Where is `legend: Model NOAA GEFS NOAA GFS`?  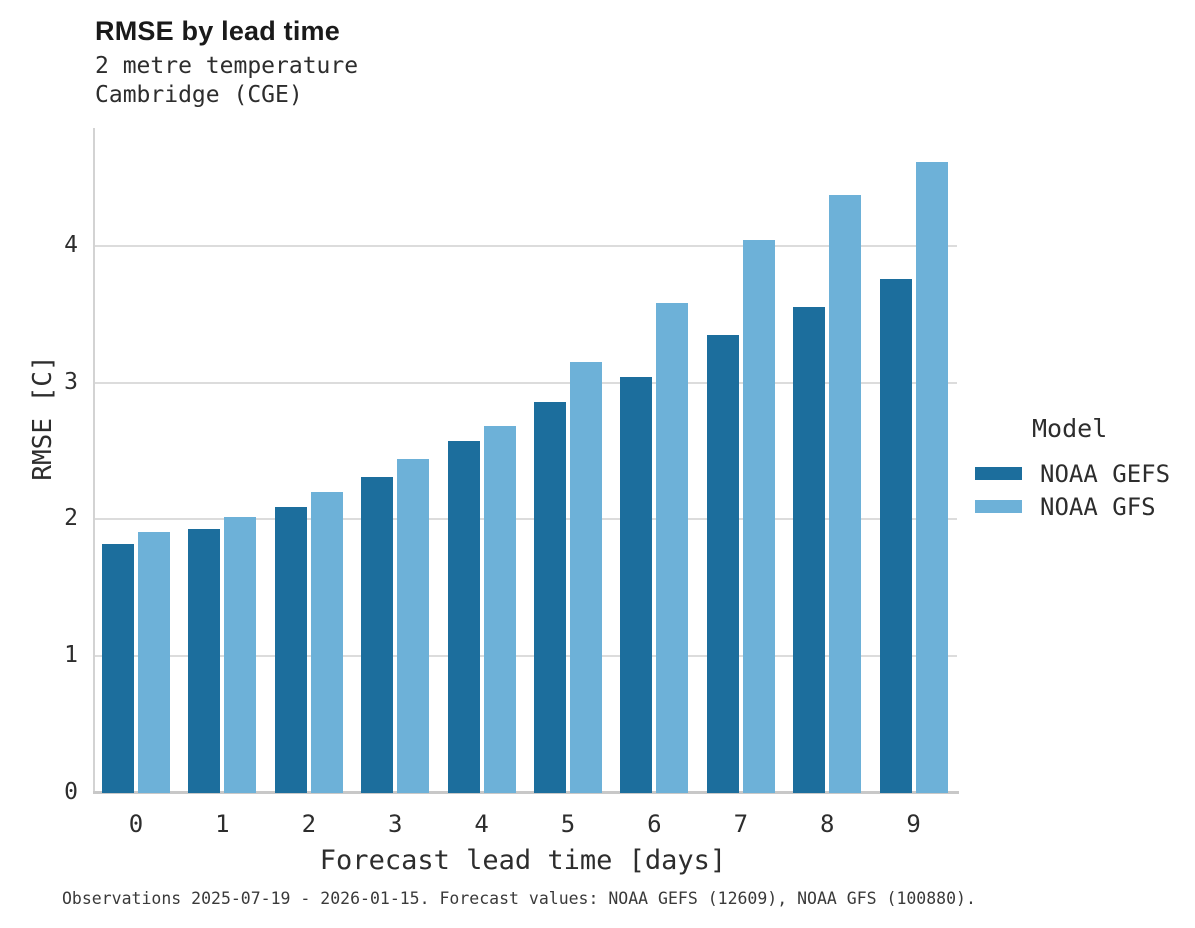
legend: Model NOAA GEFS NOAA GFS is located at coordinates (1082, 468).